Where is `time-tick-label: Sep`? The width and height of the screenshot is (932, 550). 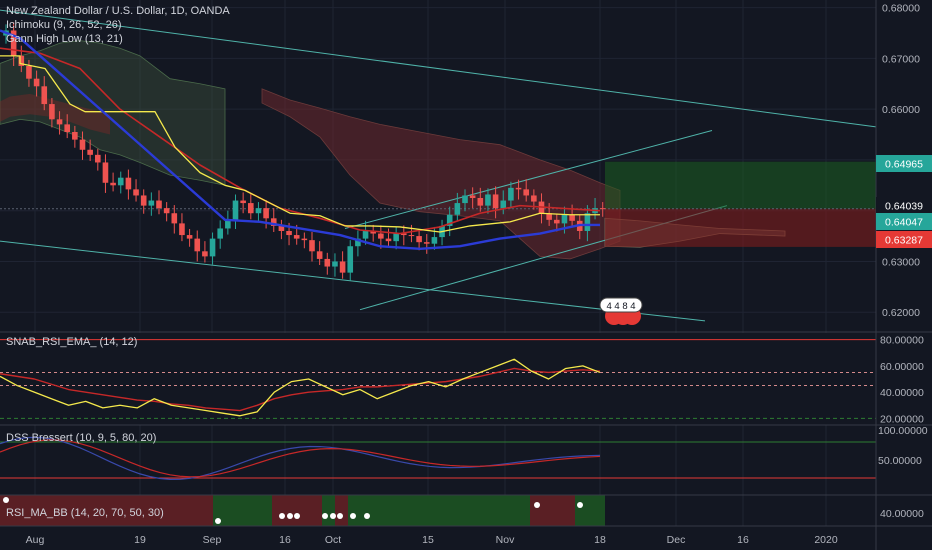 time-tick-label: Sep is located at coordinates (212, 540).